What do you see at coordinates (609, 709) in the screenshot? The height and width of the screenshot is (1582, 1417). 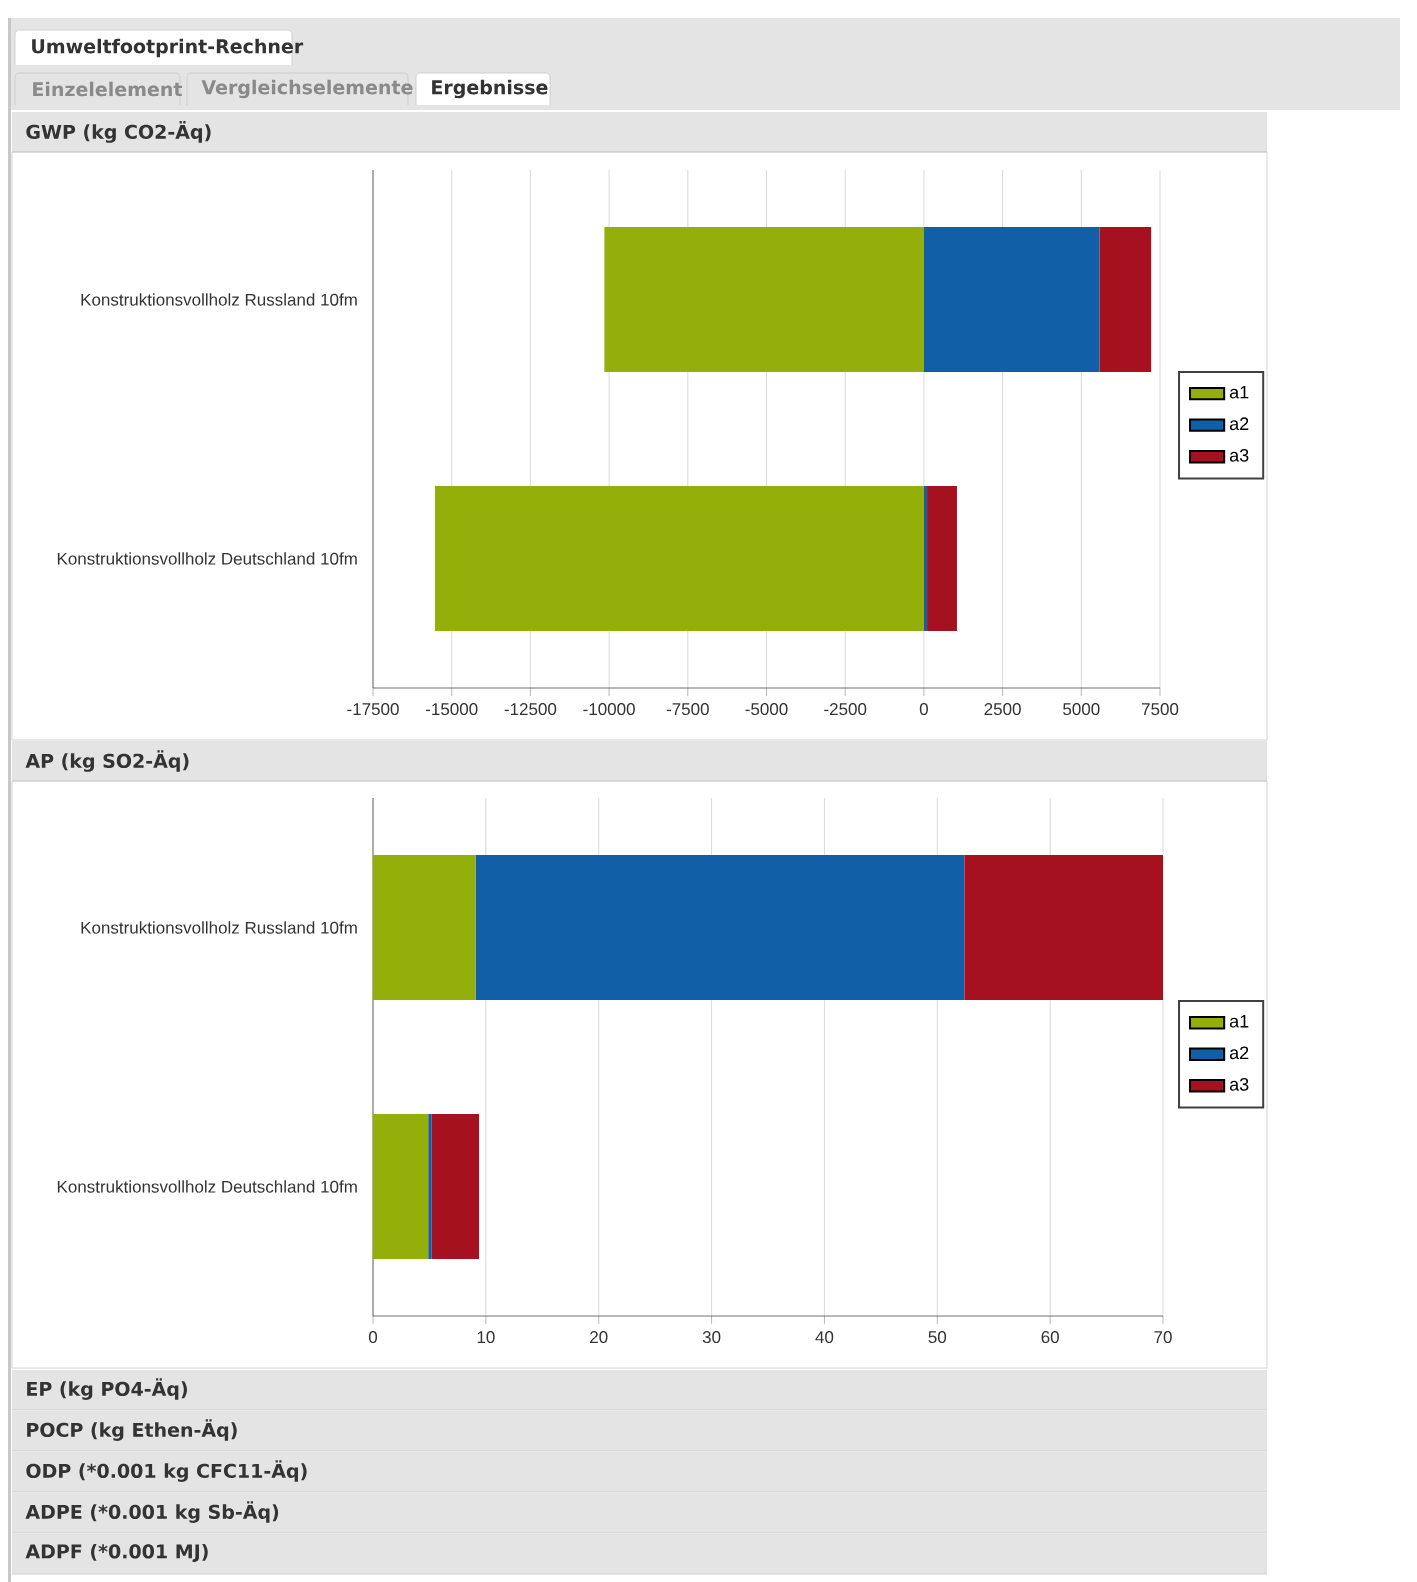 I see `x-tick-label: -10000` at bounding box center [609, 709].